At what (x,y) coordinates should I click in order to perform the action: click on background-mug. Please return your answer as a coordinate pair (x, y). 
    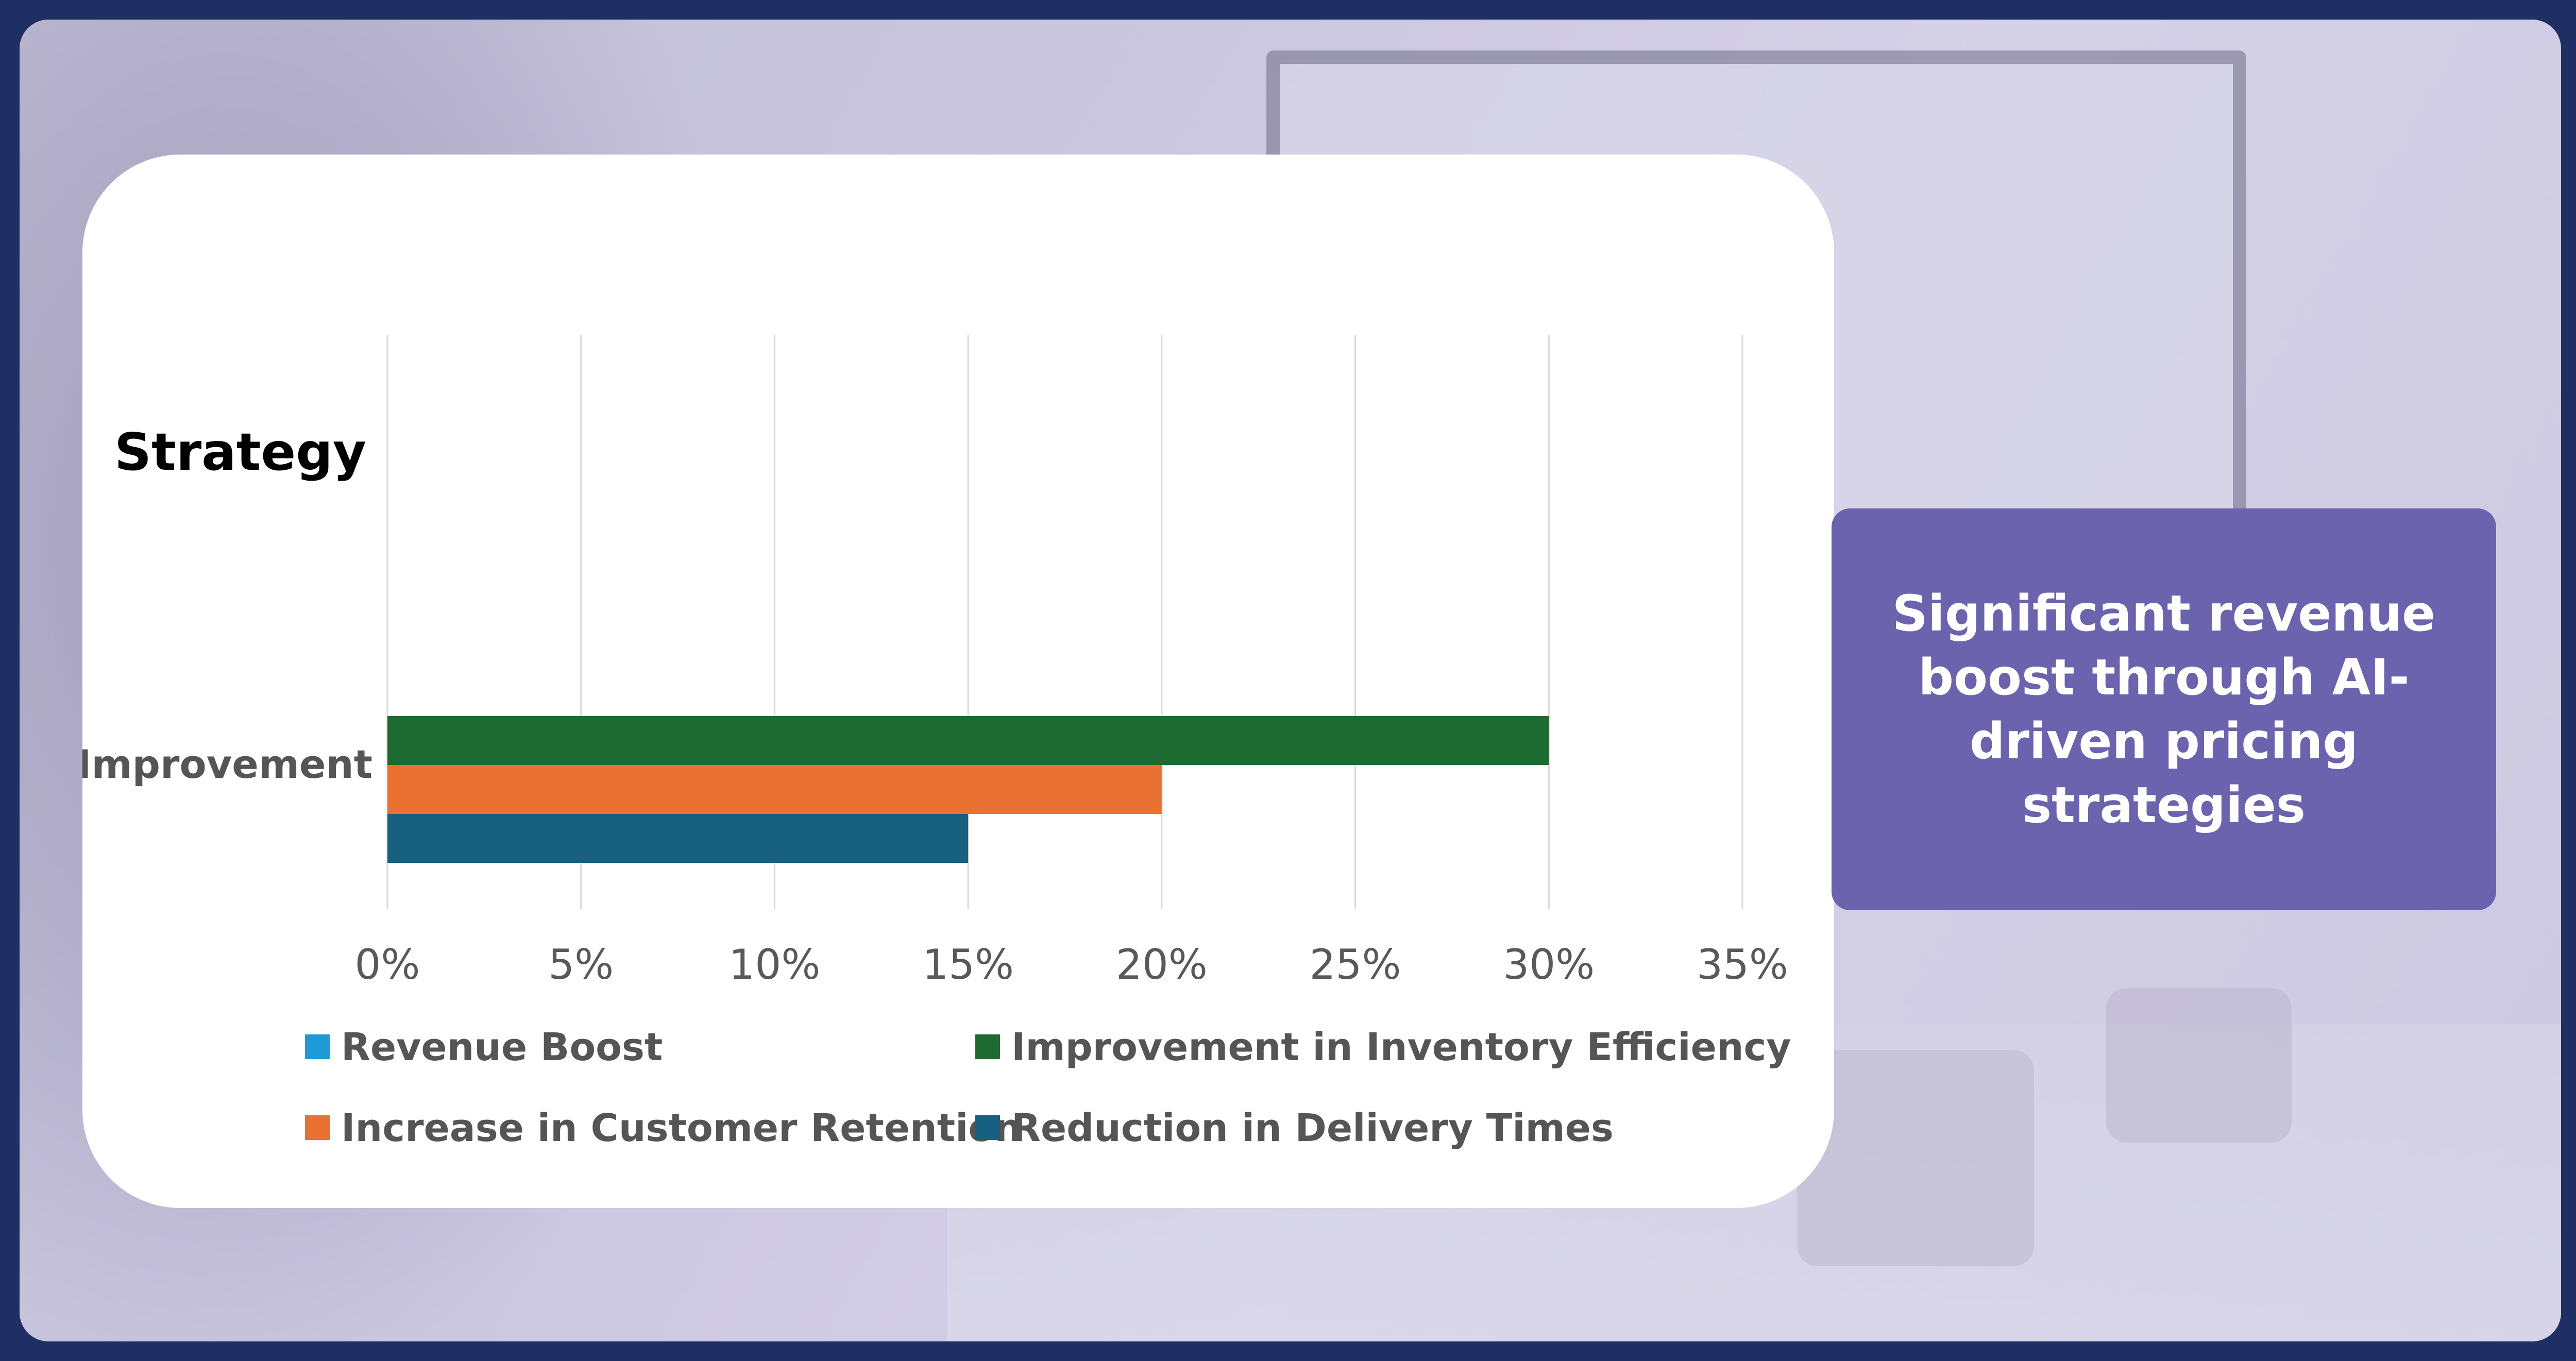
    Looking at the image, I should click on (1915, 1158).